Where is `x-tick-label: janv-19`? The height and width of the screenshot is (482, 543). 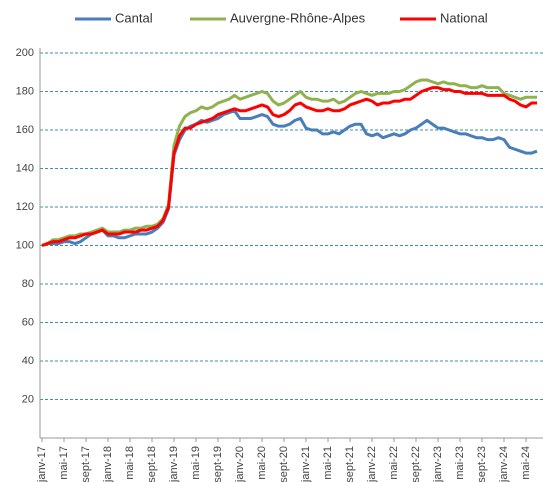 x-tick-label: janv-19 is located at coordinates (174, 464).